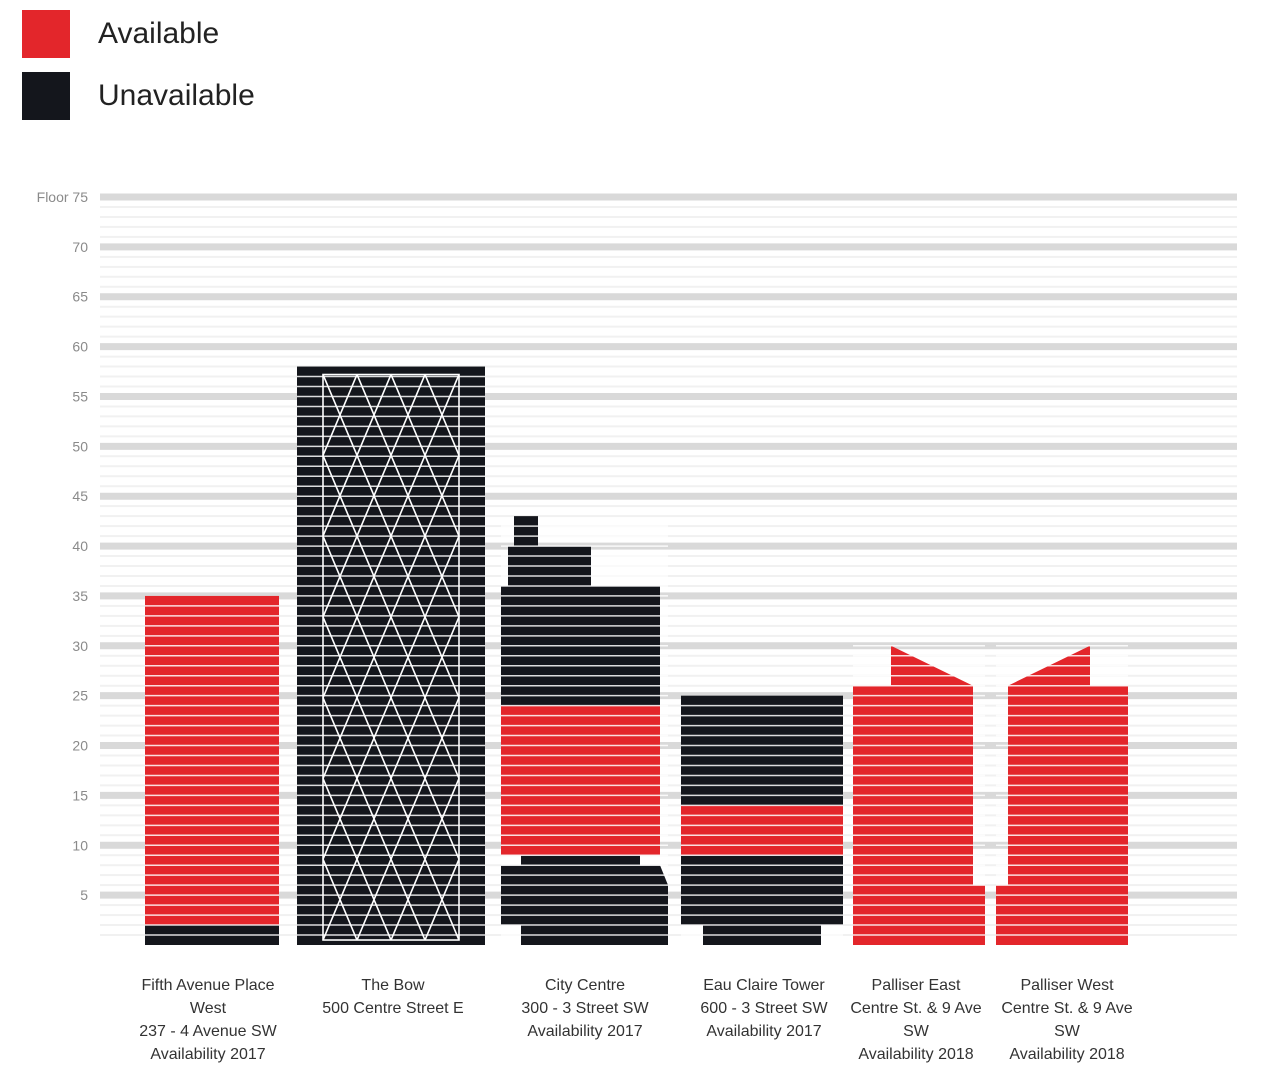 This screenshot has width=1280, height=1076. I want to click on y-tick-label: 70, so click(80, 247).